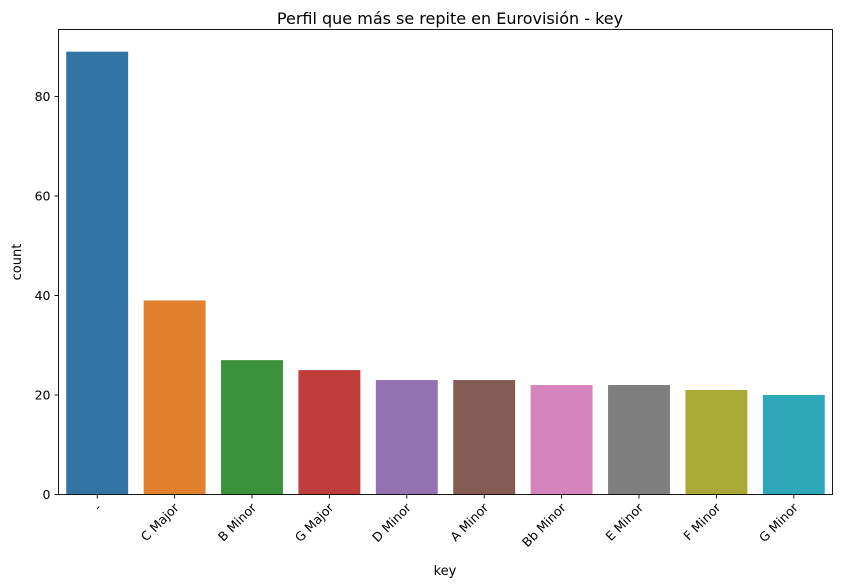 This screenshot has height=587, width=841. I want to click on x-tick-label-6: Bb Minor, so click(544, 524).